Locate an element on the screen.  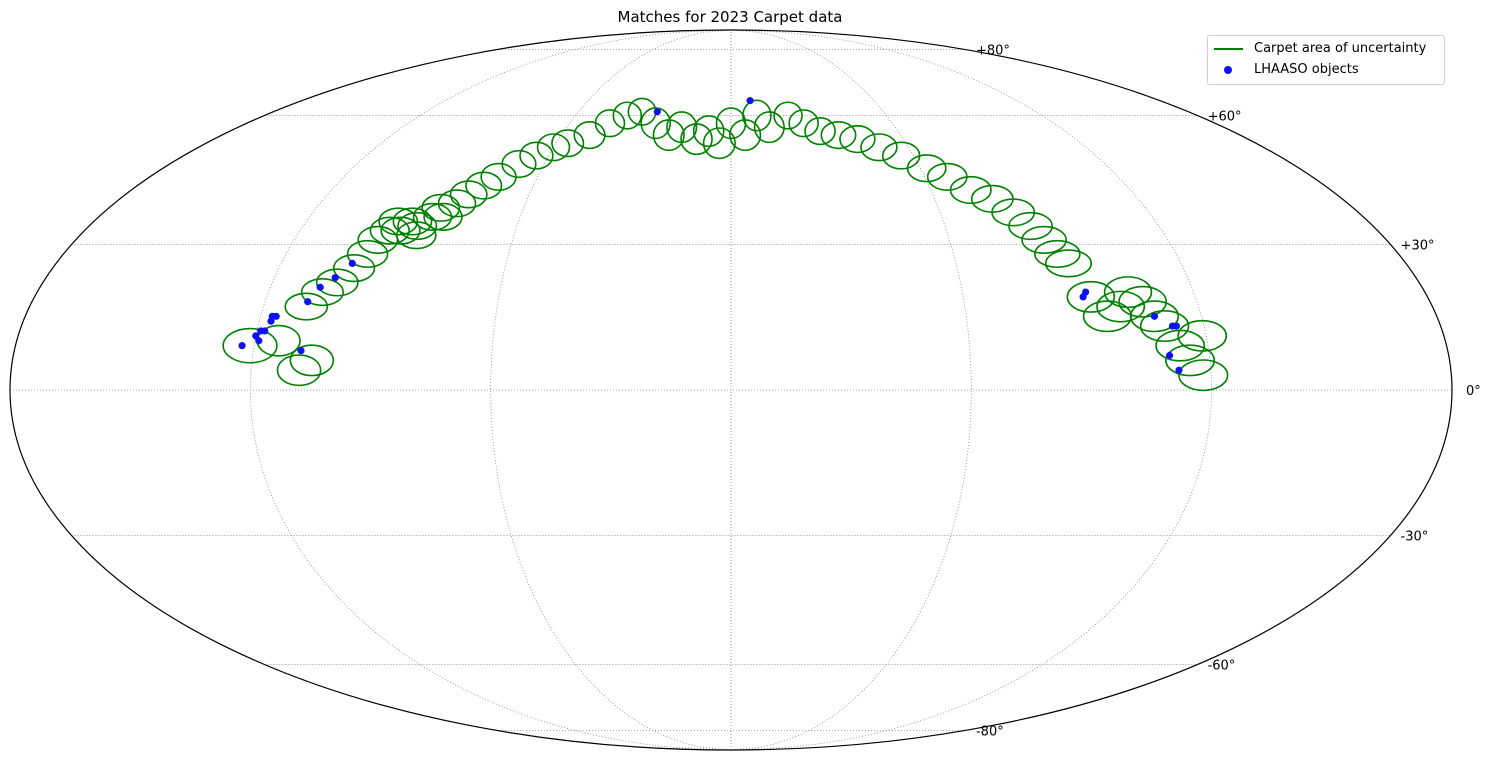
lat-tick-label: -30° is located at coordinates (1415, 536).